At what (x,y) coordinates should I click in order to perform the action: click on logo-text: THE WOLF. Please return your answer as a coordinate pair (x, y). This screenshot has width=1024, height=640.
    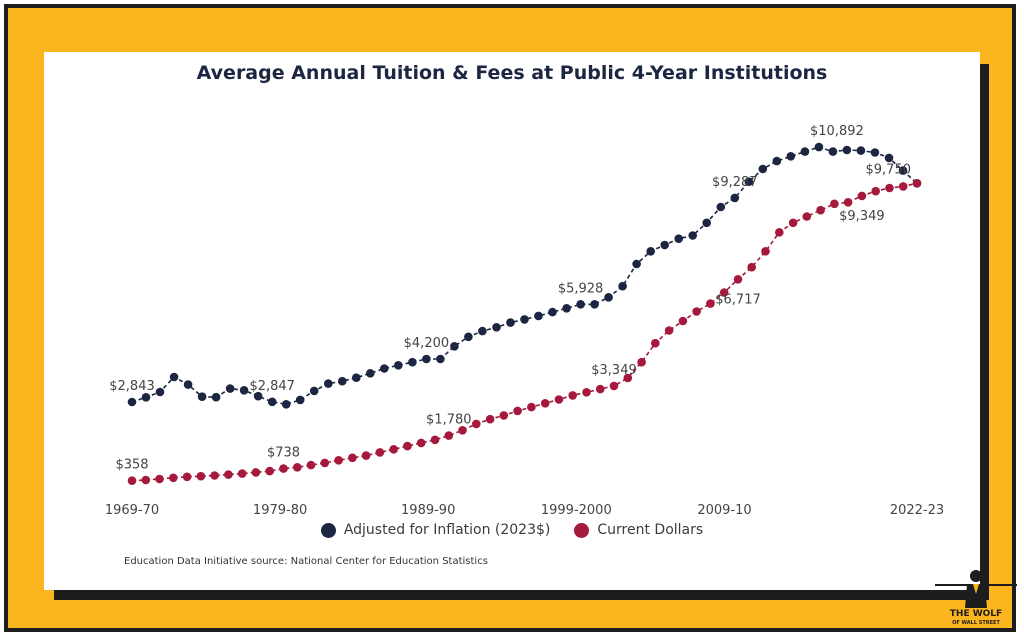
    Looking at the image, I should click on (976, 614).